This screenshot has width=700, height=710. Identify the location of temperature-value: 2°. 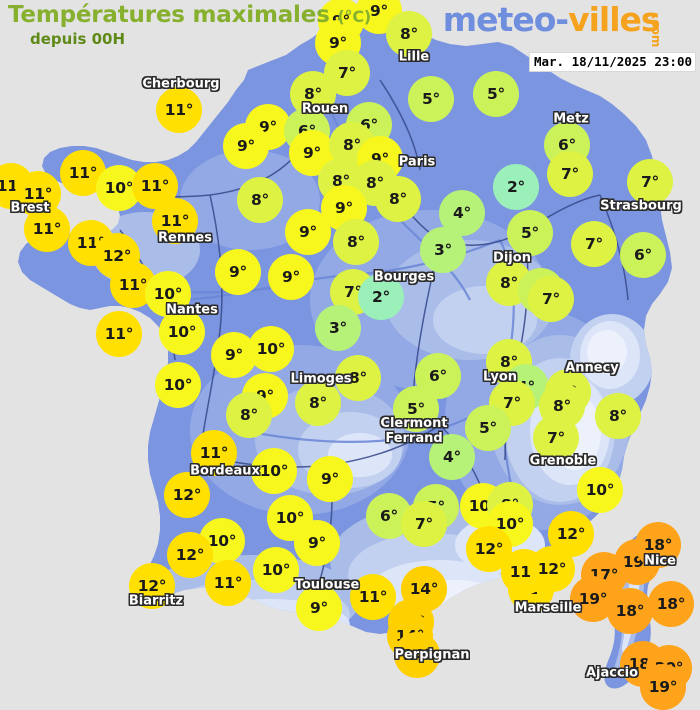
(381, 297).